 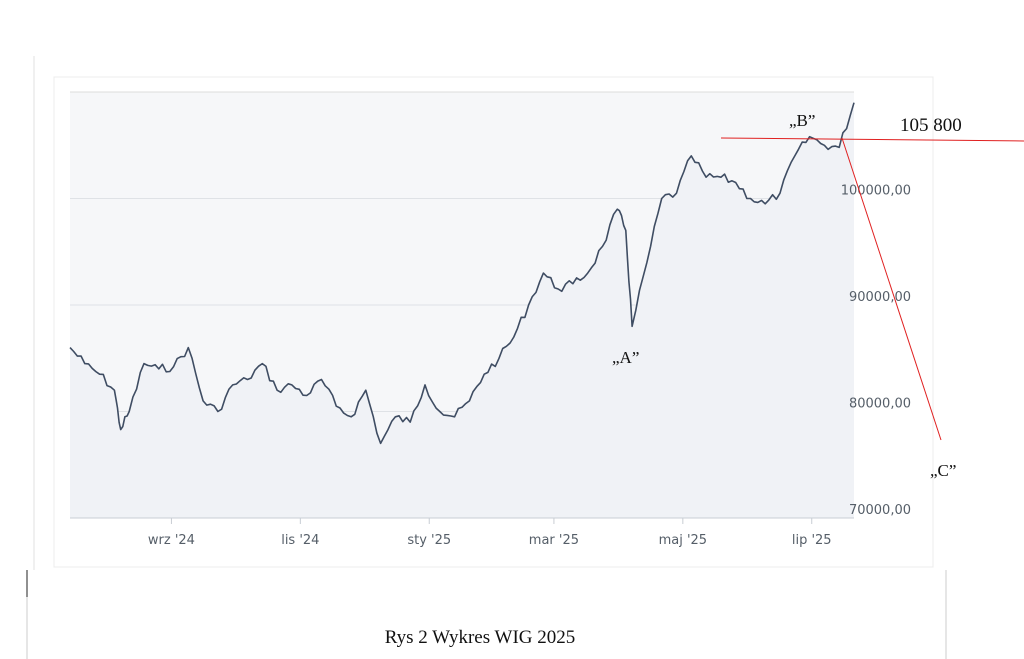 I want to click on x-tick-label: mar '25, so click(x=554, y=540).